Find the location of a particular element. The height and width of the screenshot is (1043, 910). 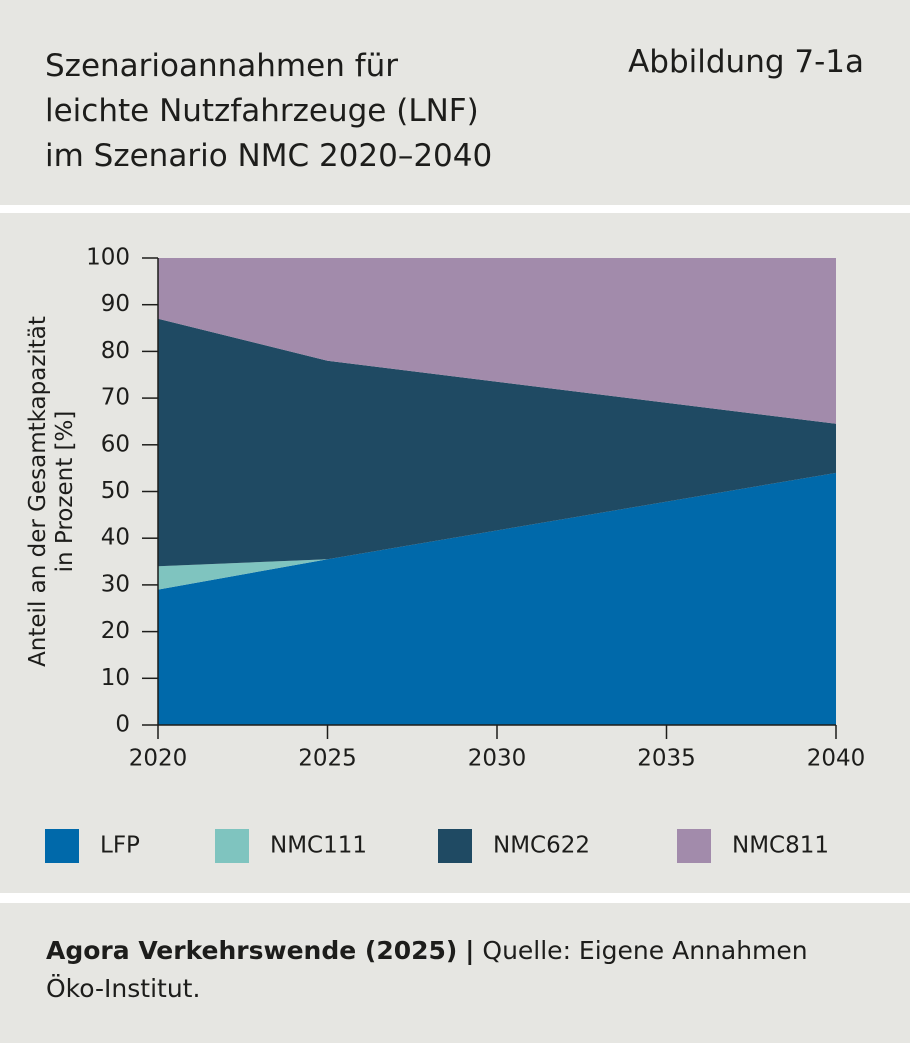

y-axis-label-line: in Prozent [%] is located at coordinates (65, 492).